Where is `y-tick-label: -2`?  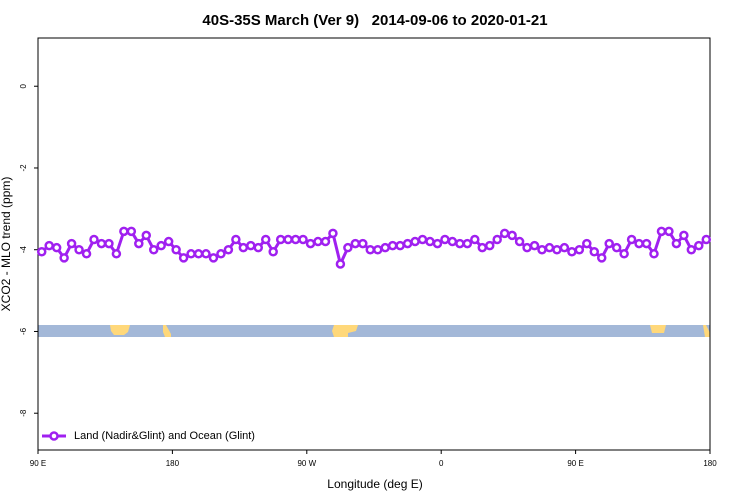 y-tick-label: -2 is located at coordinates (23, 168).